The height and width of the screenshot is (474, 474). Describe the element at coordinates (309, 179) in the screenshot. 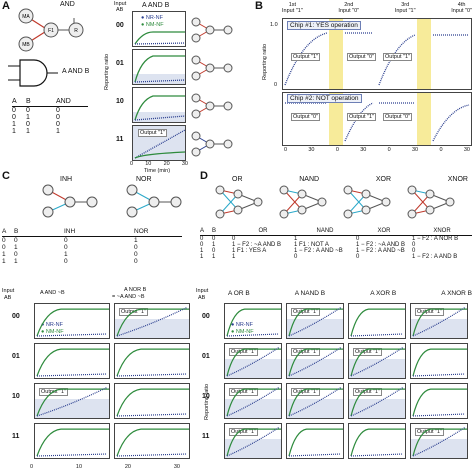

I see `gate-nand-title: NAND` at that location.